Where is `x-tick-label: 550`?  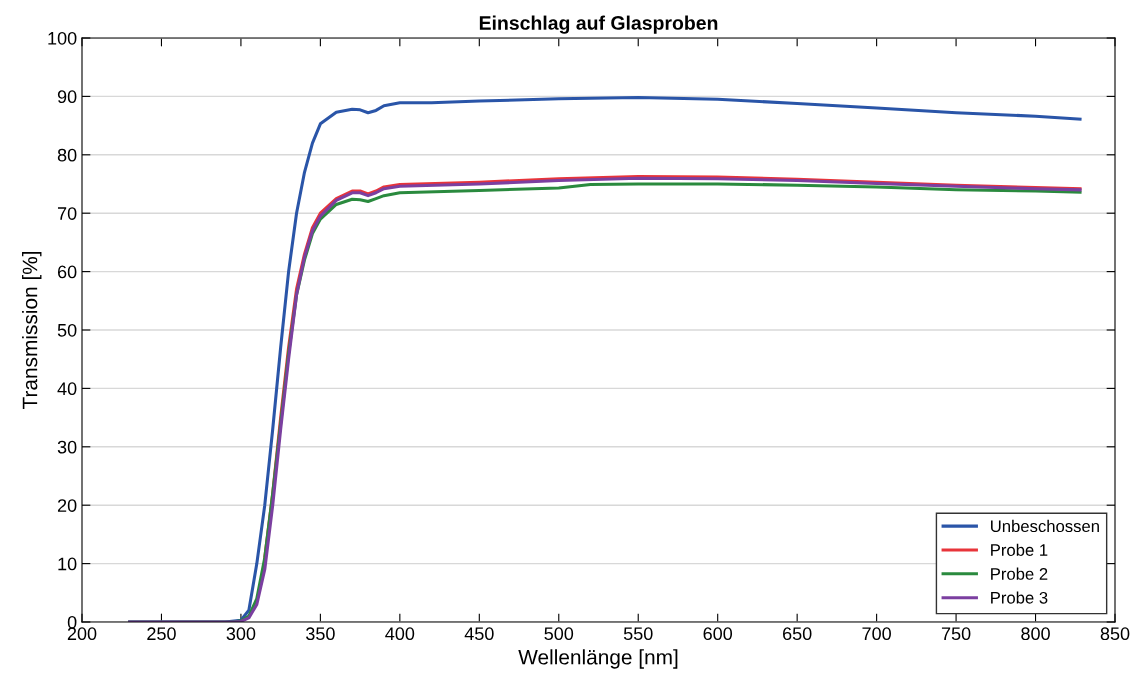 x-tick-label: 550 is located at coordinates (638, 634).